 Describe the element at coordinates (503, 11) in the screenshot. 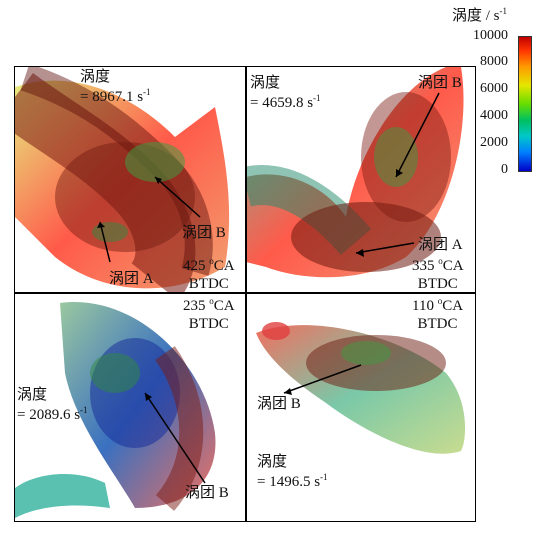

I see `legend-title-sup: -1` at that location.